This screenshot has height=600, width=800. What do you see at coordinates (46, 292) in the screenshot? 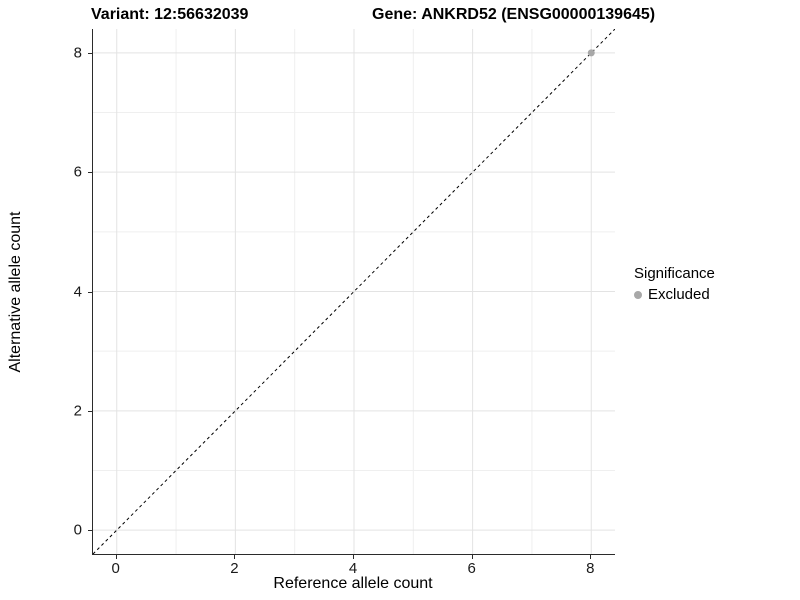
I see `y-axis: 0 2 4 6 8` at bounding box center [46, 292].